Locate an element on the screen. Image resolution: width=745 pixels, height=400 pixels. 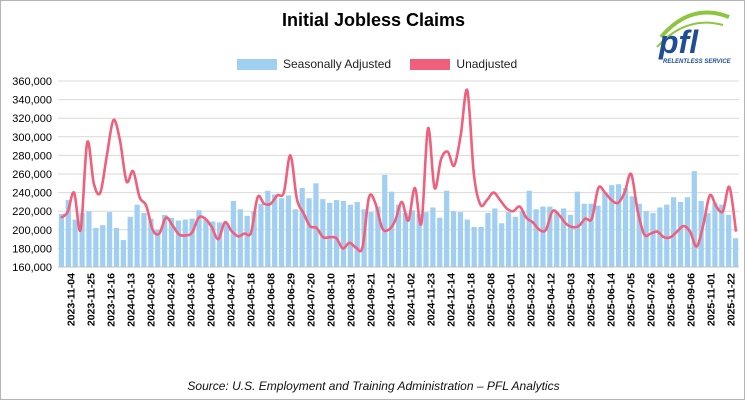
x-tick-label: 2024-08-10 is located at coordinates (332, 300).